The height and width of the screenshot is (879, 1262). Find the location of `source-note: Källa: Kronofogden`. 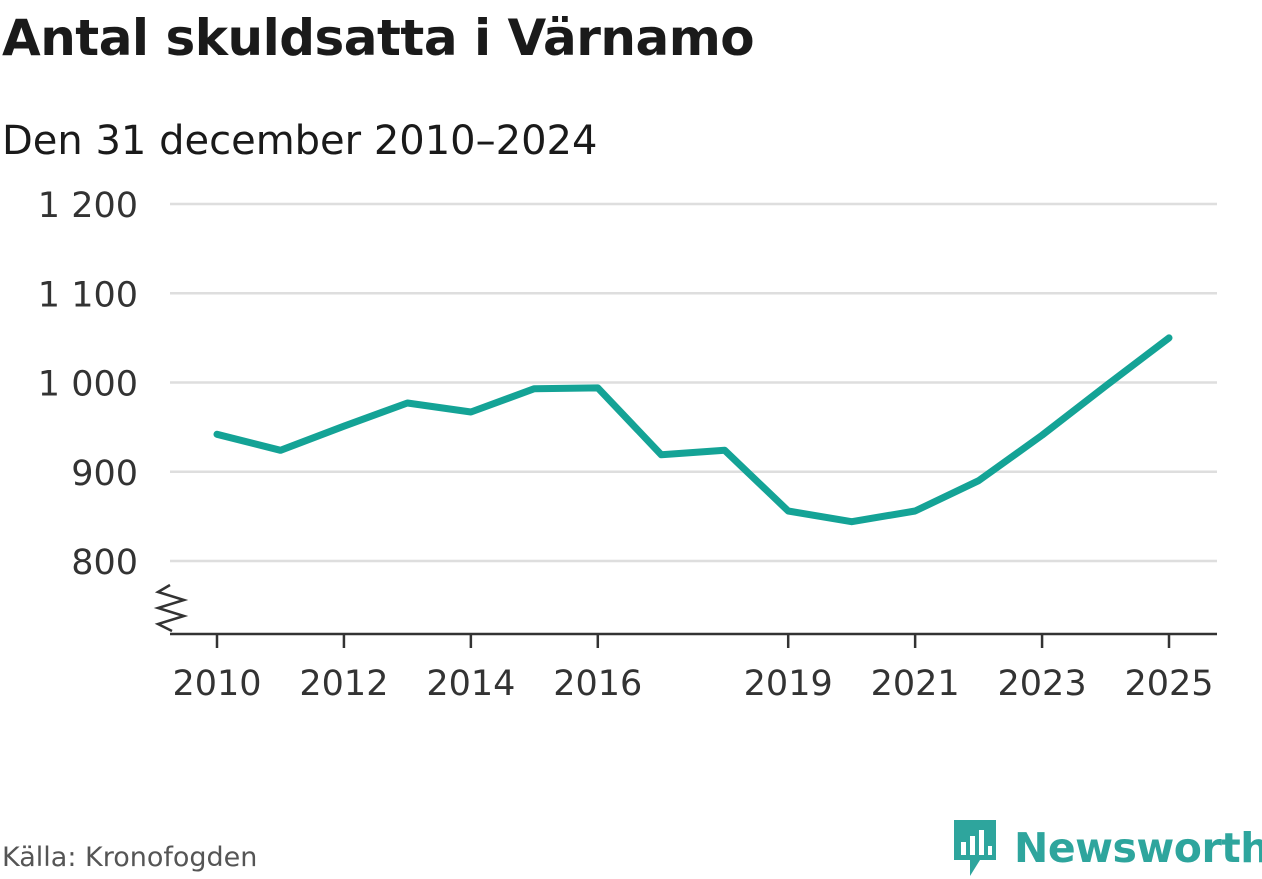

source-note: Källa: Kronofogden is located at coordinates (130, 857).